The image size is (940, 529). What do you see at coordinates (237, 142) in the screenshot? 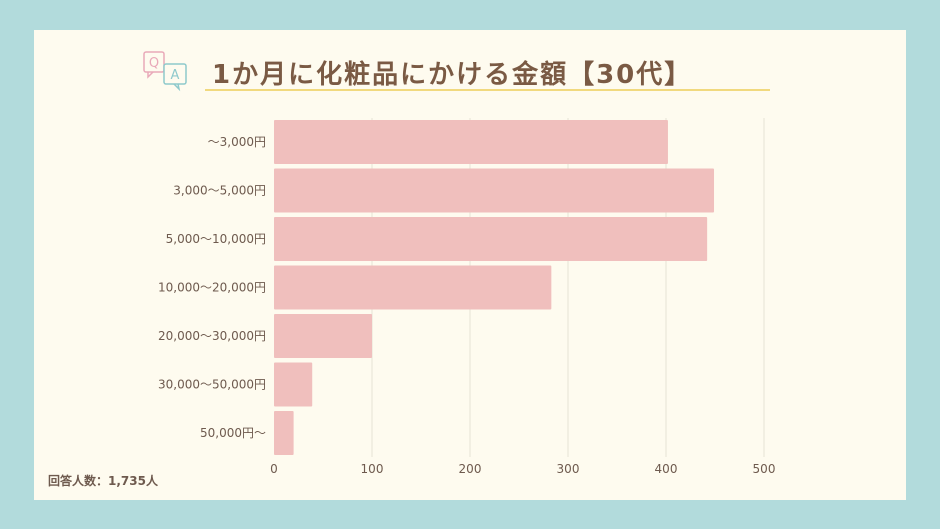
I see `y-category-label: 〜3,000円` at bounding box center [237, 142].